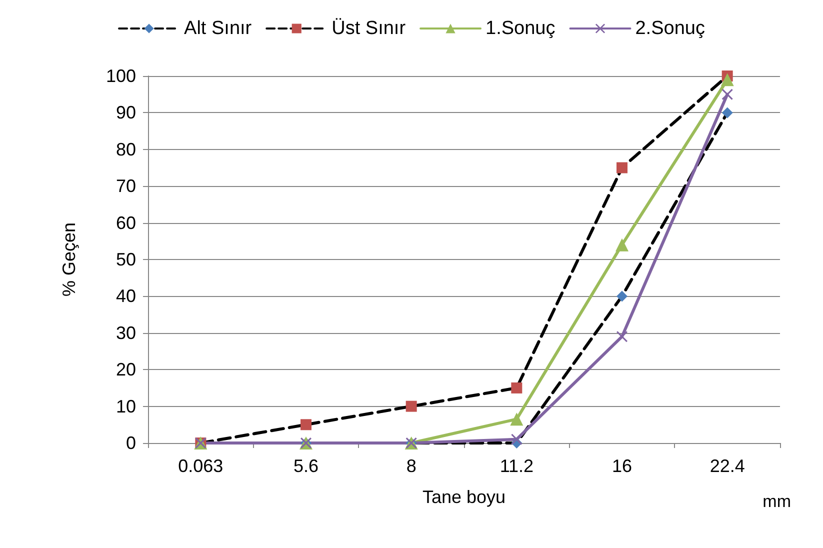  What do you see at coordinates (126, 370) in the screenshot?
I see `y-tick-label: 20` at bounding box center [126, 370].